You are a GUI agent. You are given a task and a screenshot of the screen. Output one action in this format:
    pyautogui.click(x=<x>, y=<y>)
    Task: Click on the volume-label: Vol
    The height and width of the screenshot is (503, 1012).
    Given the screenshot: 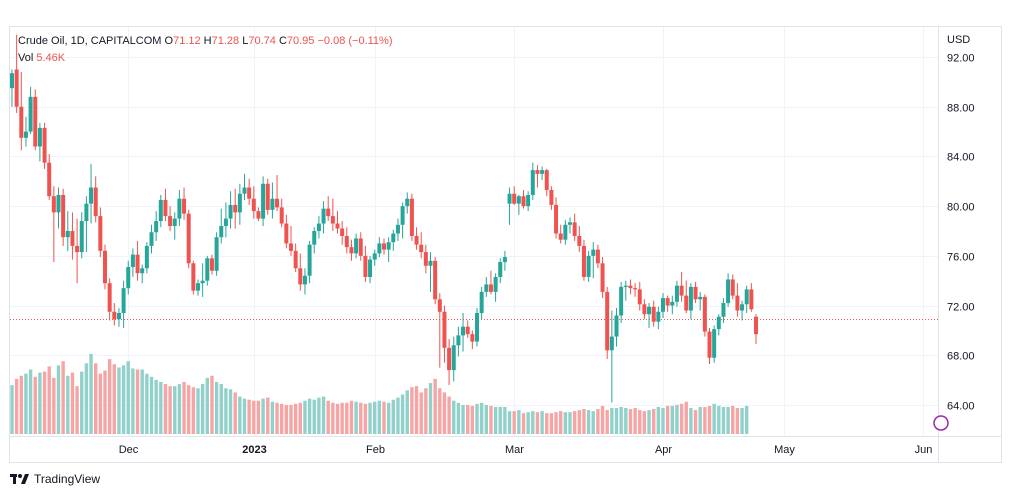 What is the action you would take?
    pyautogui.click(x=26, y=58)
    